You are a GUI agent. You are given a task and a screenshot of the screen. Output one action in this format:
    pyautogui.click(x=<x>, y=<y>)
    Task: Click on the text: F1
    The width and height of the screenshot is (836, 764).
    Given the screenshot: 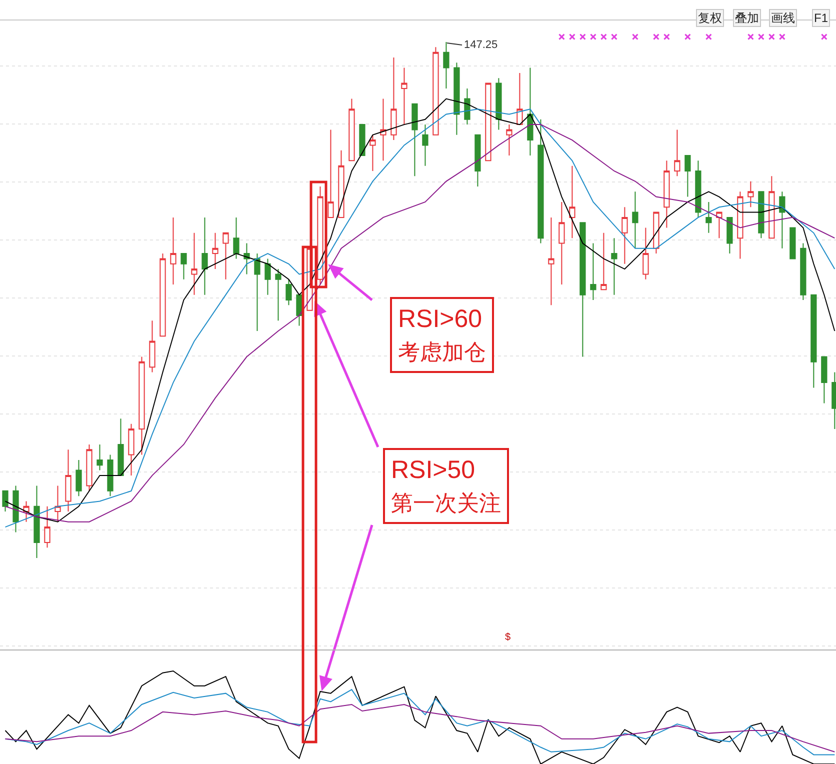 What is the action you would take?
    pyautogui.click(x=821, y=18)
    